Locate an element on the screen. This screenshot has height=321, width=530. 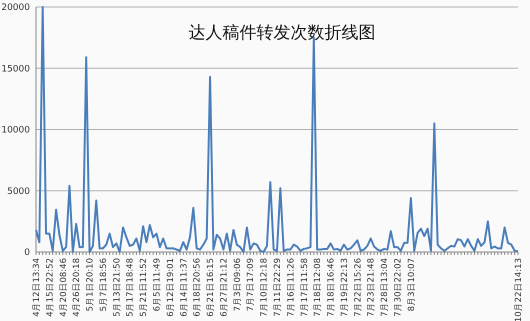
x-tick-label: 4月15日22:52 is located at coordinates (50, 287).